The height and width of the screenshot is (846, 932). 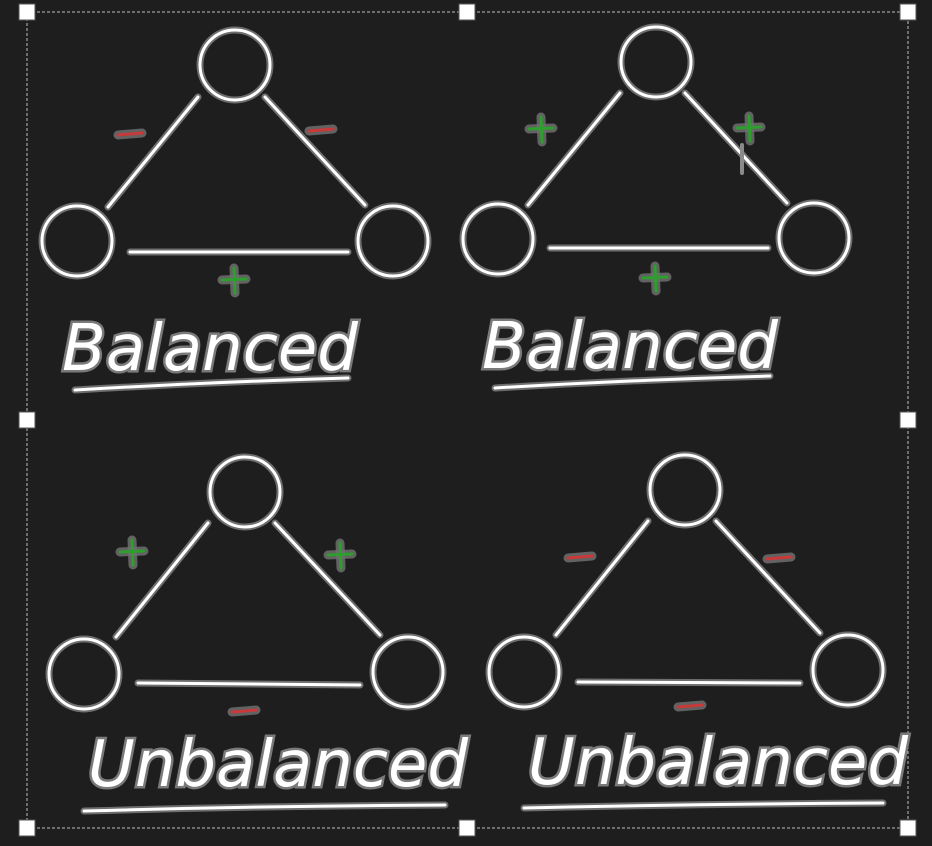 I want to click on resize-handle-bottom-right, so click(x=908, y=828).